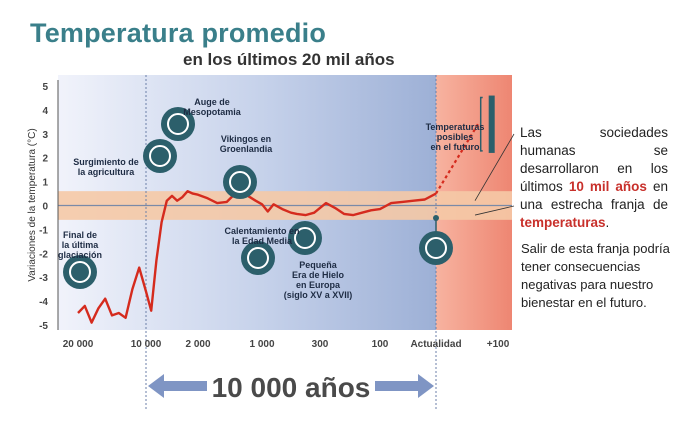 Image resolution: width=700 pixels, height=432 pixels. I want to click on horse-icon, so click(258, 258).